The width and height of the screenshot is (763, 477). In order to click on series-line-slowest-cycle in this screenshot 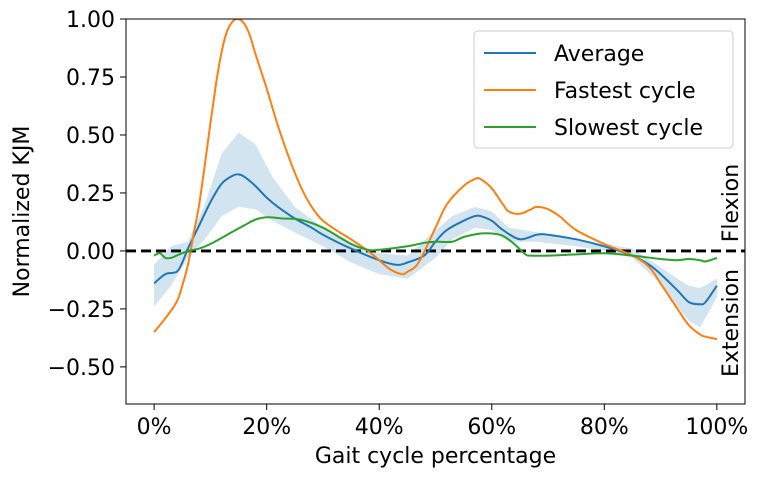, I will do `click(435, 239)`.